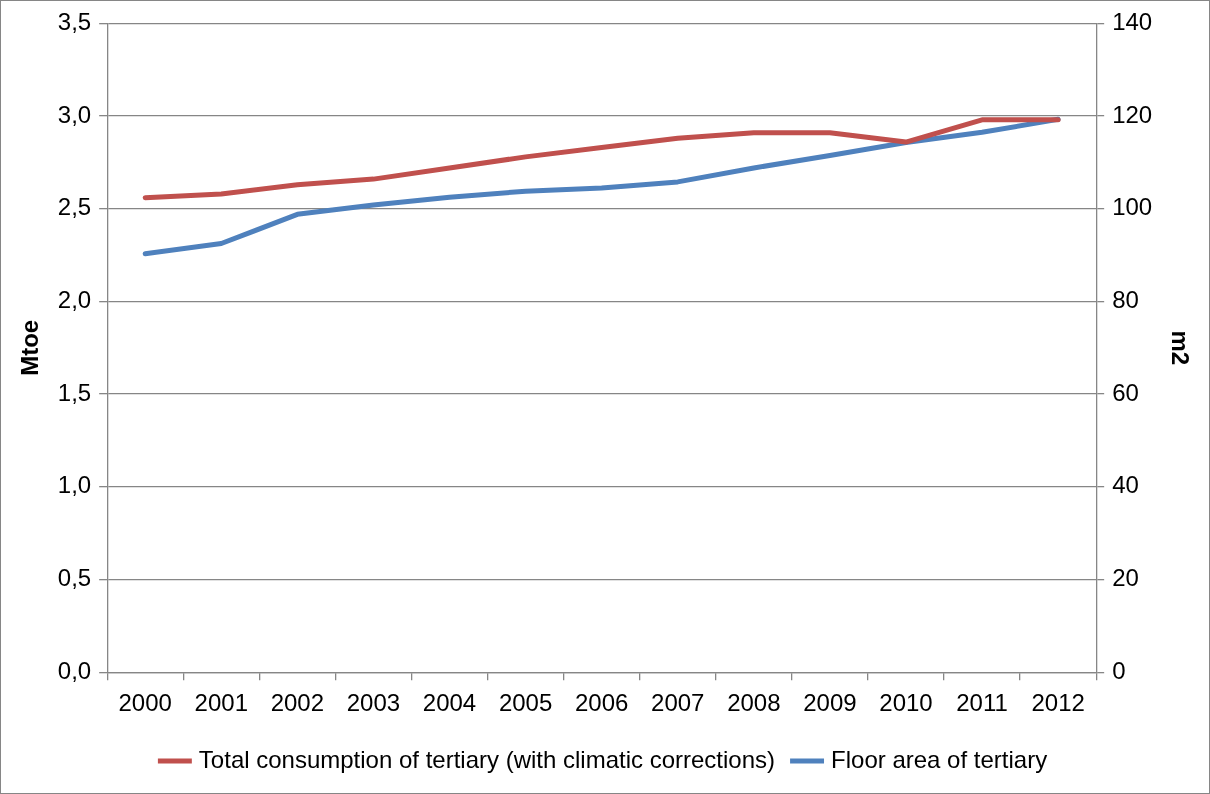 Image resolution: width=1210 pixels, height=794 pixels. What do you see at coordinates (487, 759) in the screenshot?
I see `legend-label: Total consumption of tertiary (with climatic corrections)` at bounding box center [487, 759].